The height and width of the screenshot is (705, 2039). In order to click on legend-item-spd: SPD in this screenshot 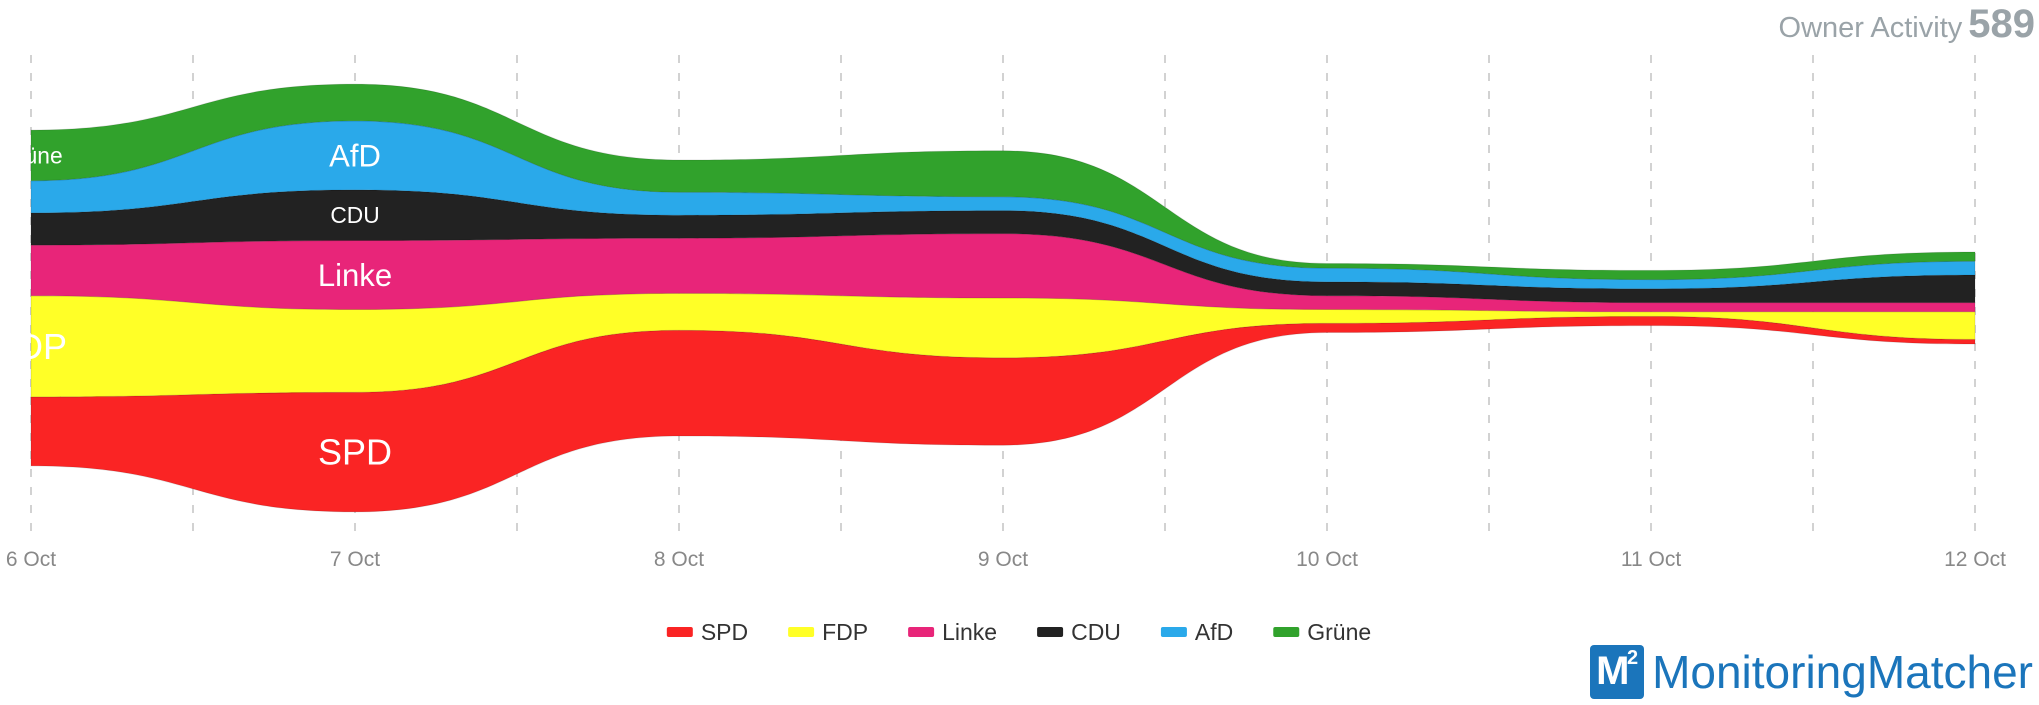, I will do `click(707, 632)`.